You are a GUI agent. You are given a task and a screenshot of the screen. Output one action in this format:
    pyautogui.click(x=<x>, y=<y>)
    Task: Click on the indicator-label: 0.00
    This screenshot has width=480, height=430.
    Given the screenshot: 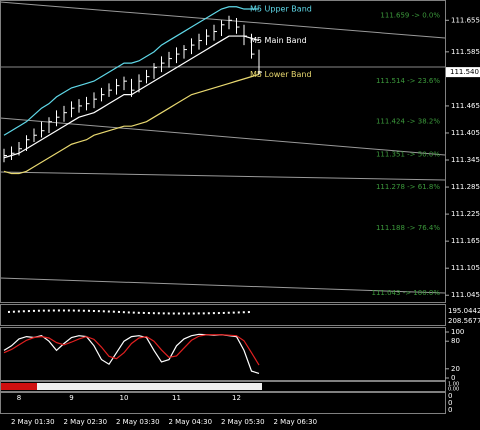 What is the action you would take?
    pyautogui.click(x=453, y=390)
    